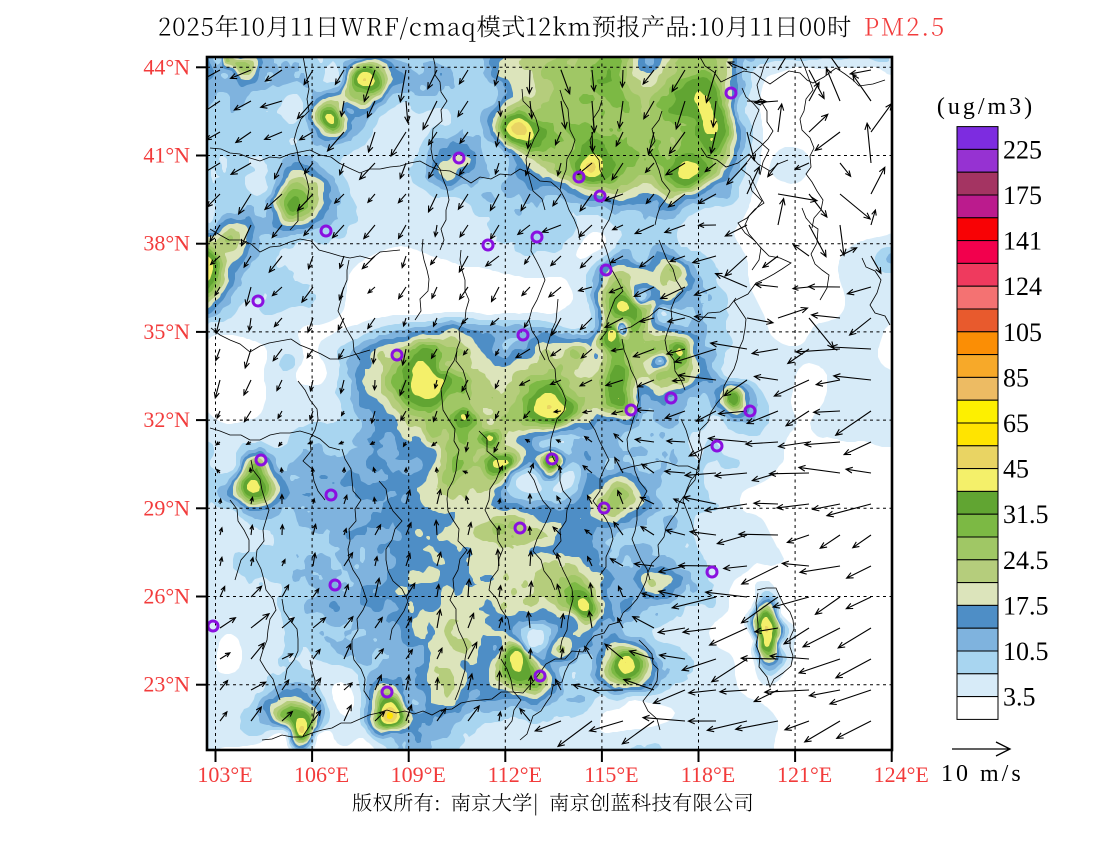 Image resolution: width=1100 pixels, height=855 pixels. I want to click on svg-text: 103°E, so click(224, 774).